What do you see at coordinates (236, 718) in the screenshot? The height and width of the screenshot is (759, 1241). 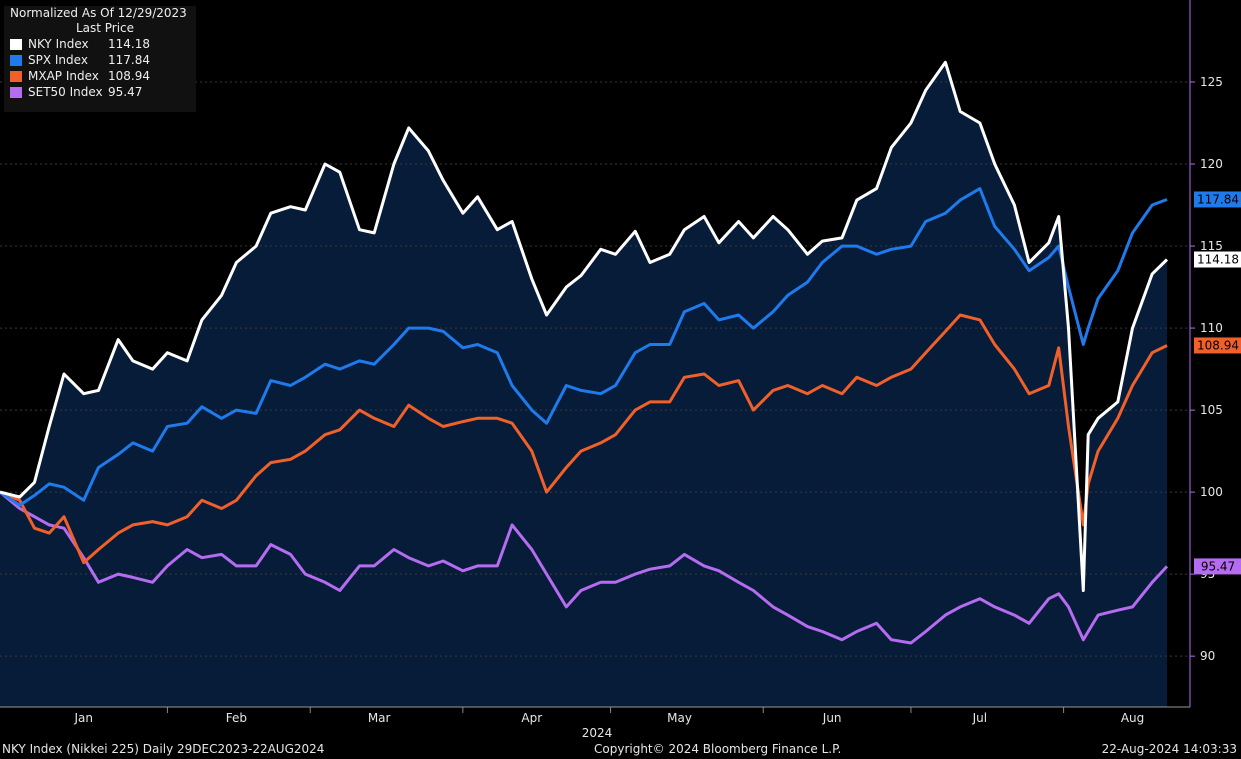 I see `x-tick-label: Feb` at bounding box center [236, 718].